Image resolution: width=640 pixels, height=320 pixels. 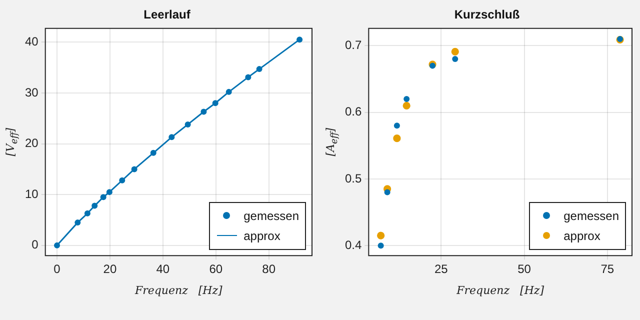 I want to click on x-tick-label: 25, so click(x=441, y=269).